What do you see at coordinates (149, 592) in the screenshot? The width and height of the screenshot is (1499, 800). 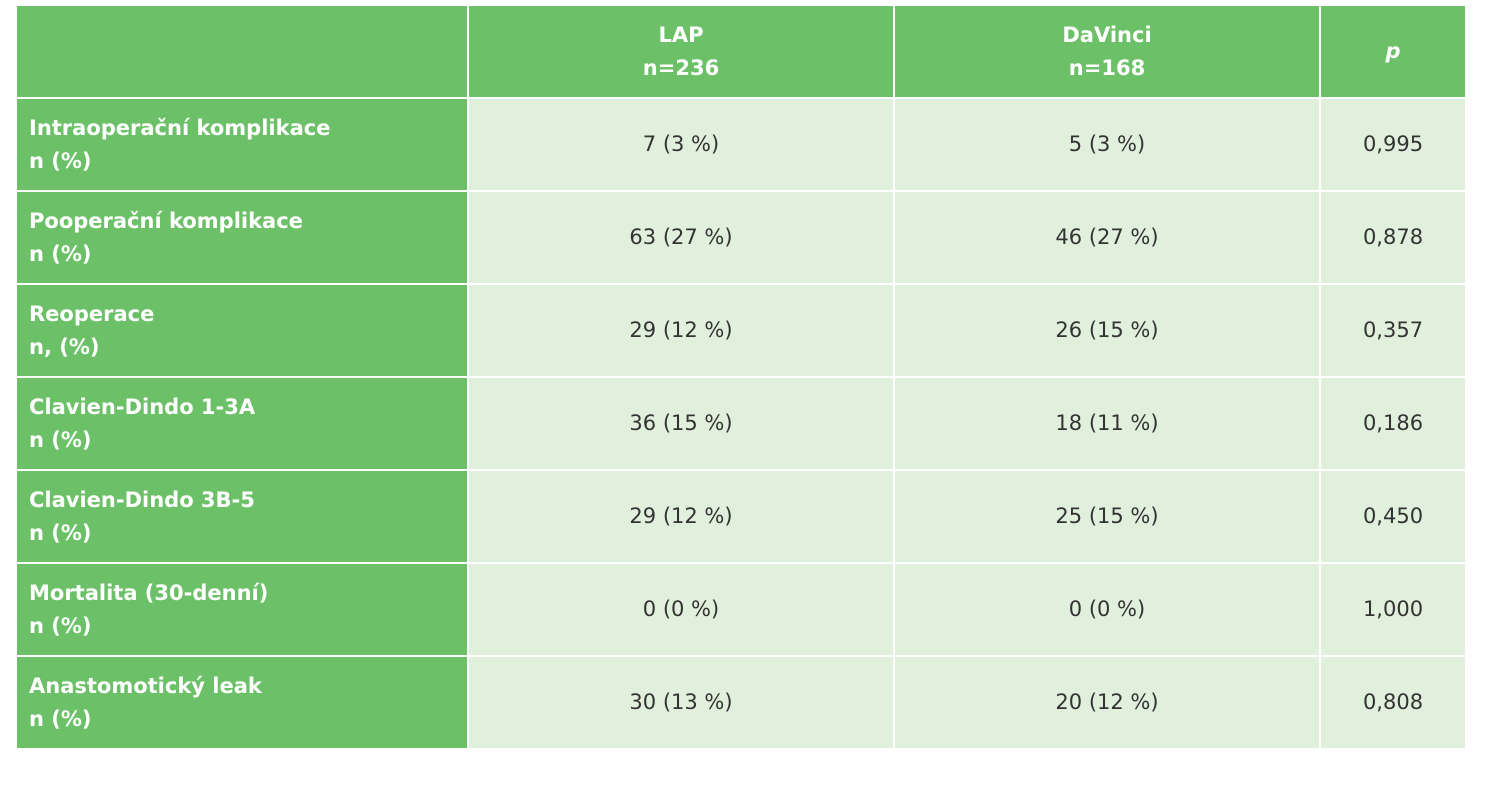 I see `row-label: Mortalita (30-denní)` at bounding box center [149, 592].